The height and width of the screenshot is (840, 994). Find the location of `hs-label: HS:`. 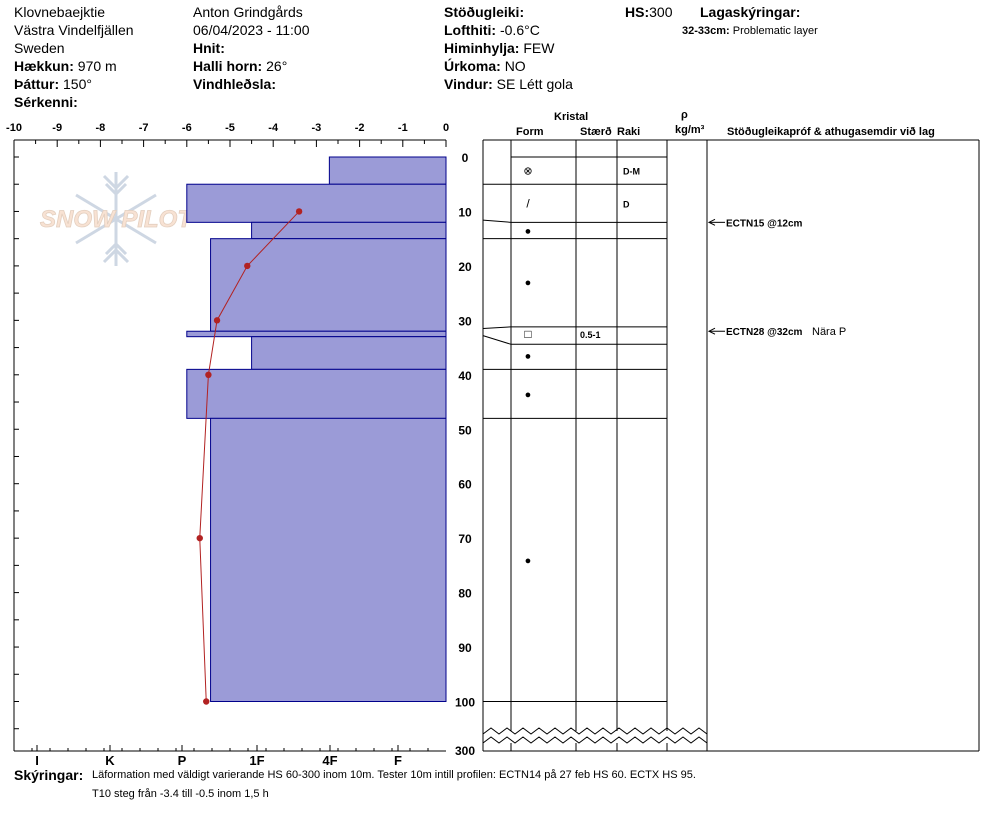

hs-label: HS: is located at coordinates (637, 12).